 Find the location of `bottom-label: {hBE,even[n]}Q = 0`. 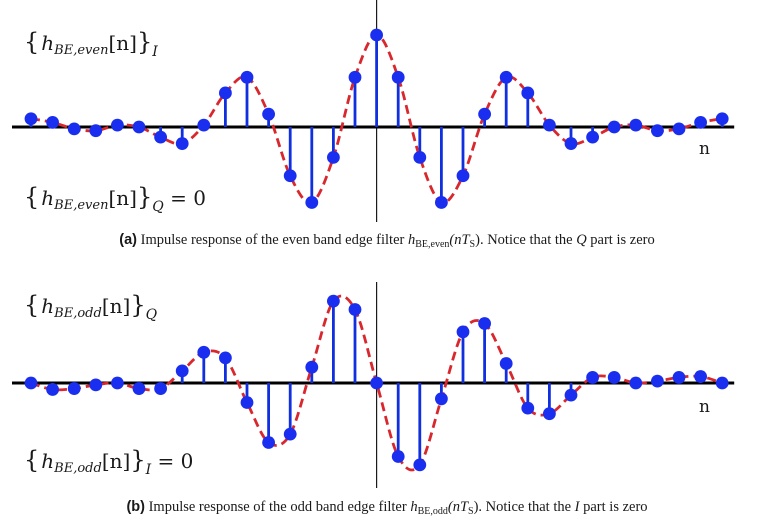

bottom-label: {hBE,even[n]}Q = 0 is located at coordinates (115, 199).